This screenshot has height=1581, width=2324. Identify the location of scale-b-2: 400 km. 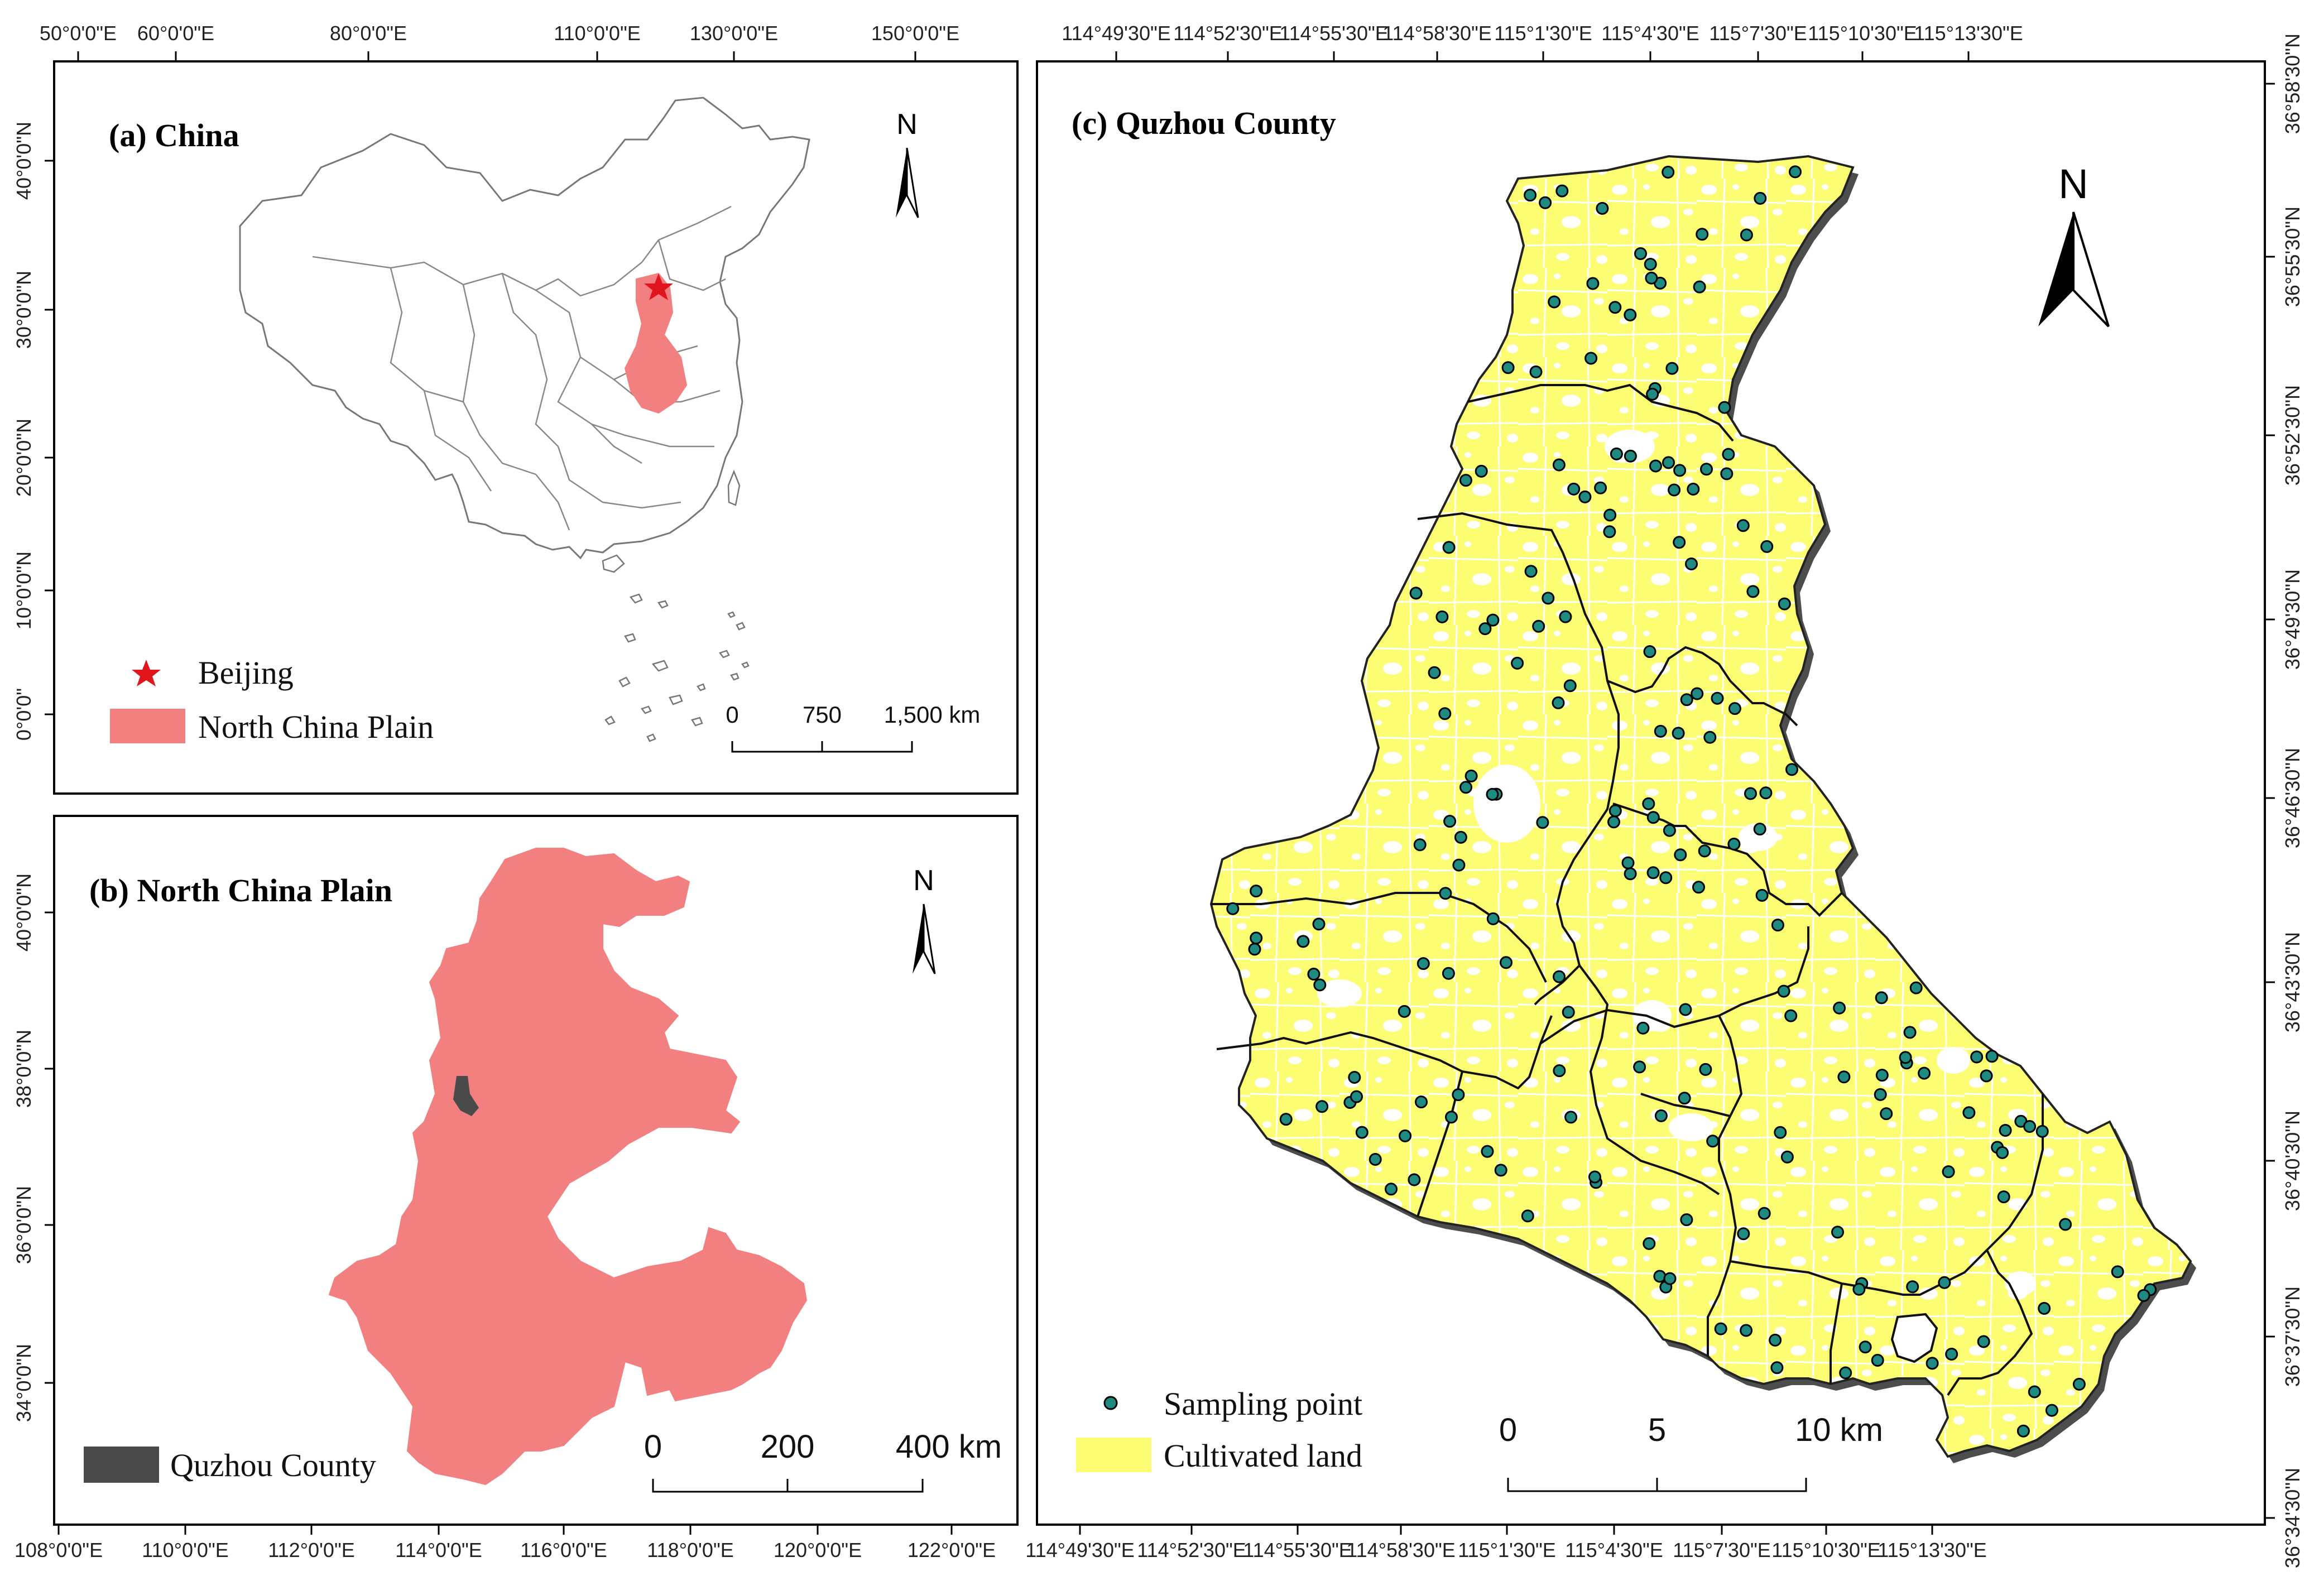
(949, 1447).